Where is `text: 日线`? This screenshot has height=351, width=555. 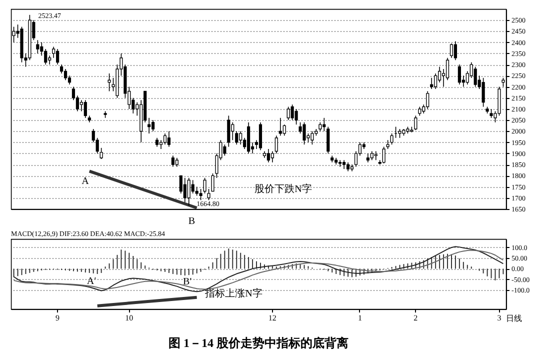 text: 日线 is located at coordinates (514, 318).